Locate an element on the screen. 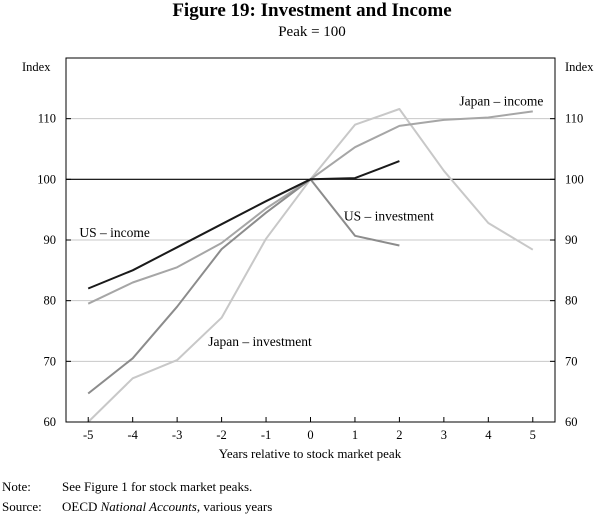 The height and width of the screenshot is (516, 600). series-label-us-investment: US – investment is located at coordinates (389, 216).